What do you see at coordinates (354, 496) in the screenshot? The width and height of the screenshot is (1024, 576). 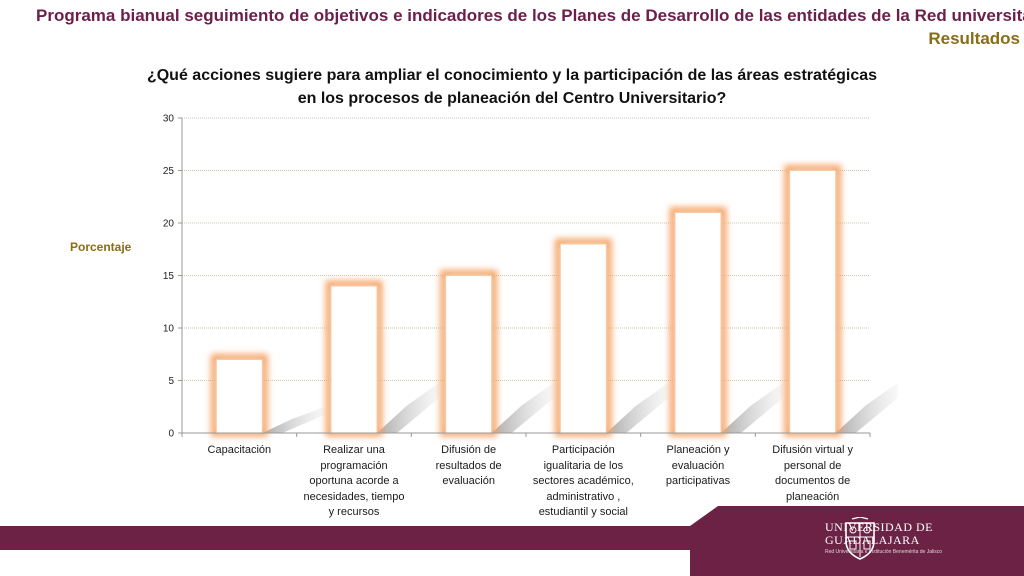 I see `x-category-label-line: necesidades, tiempo` at bounding box center [354, 496].